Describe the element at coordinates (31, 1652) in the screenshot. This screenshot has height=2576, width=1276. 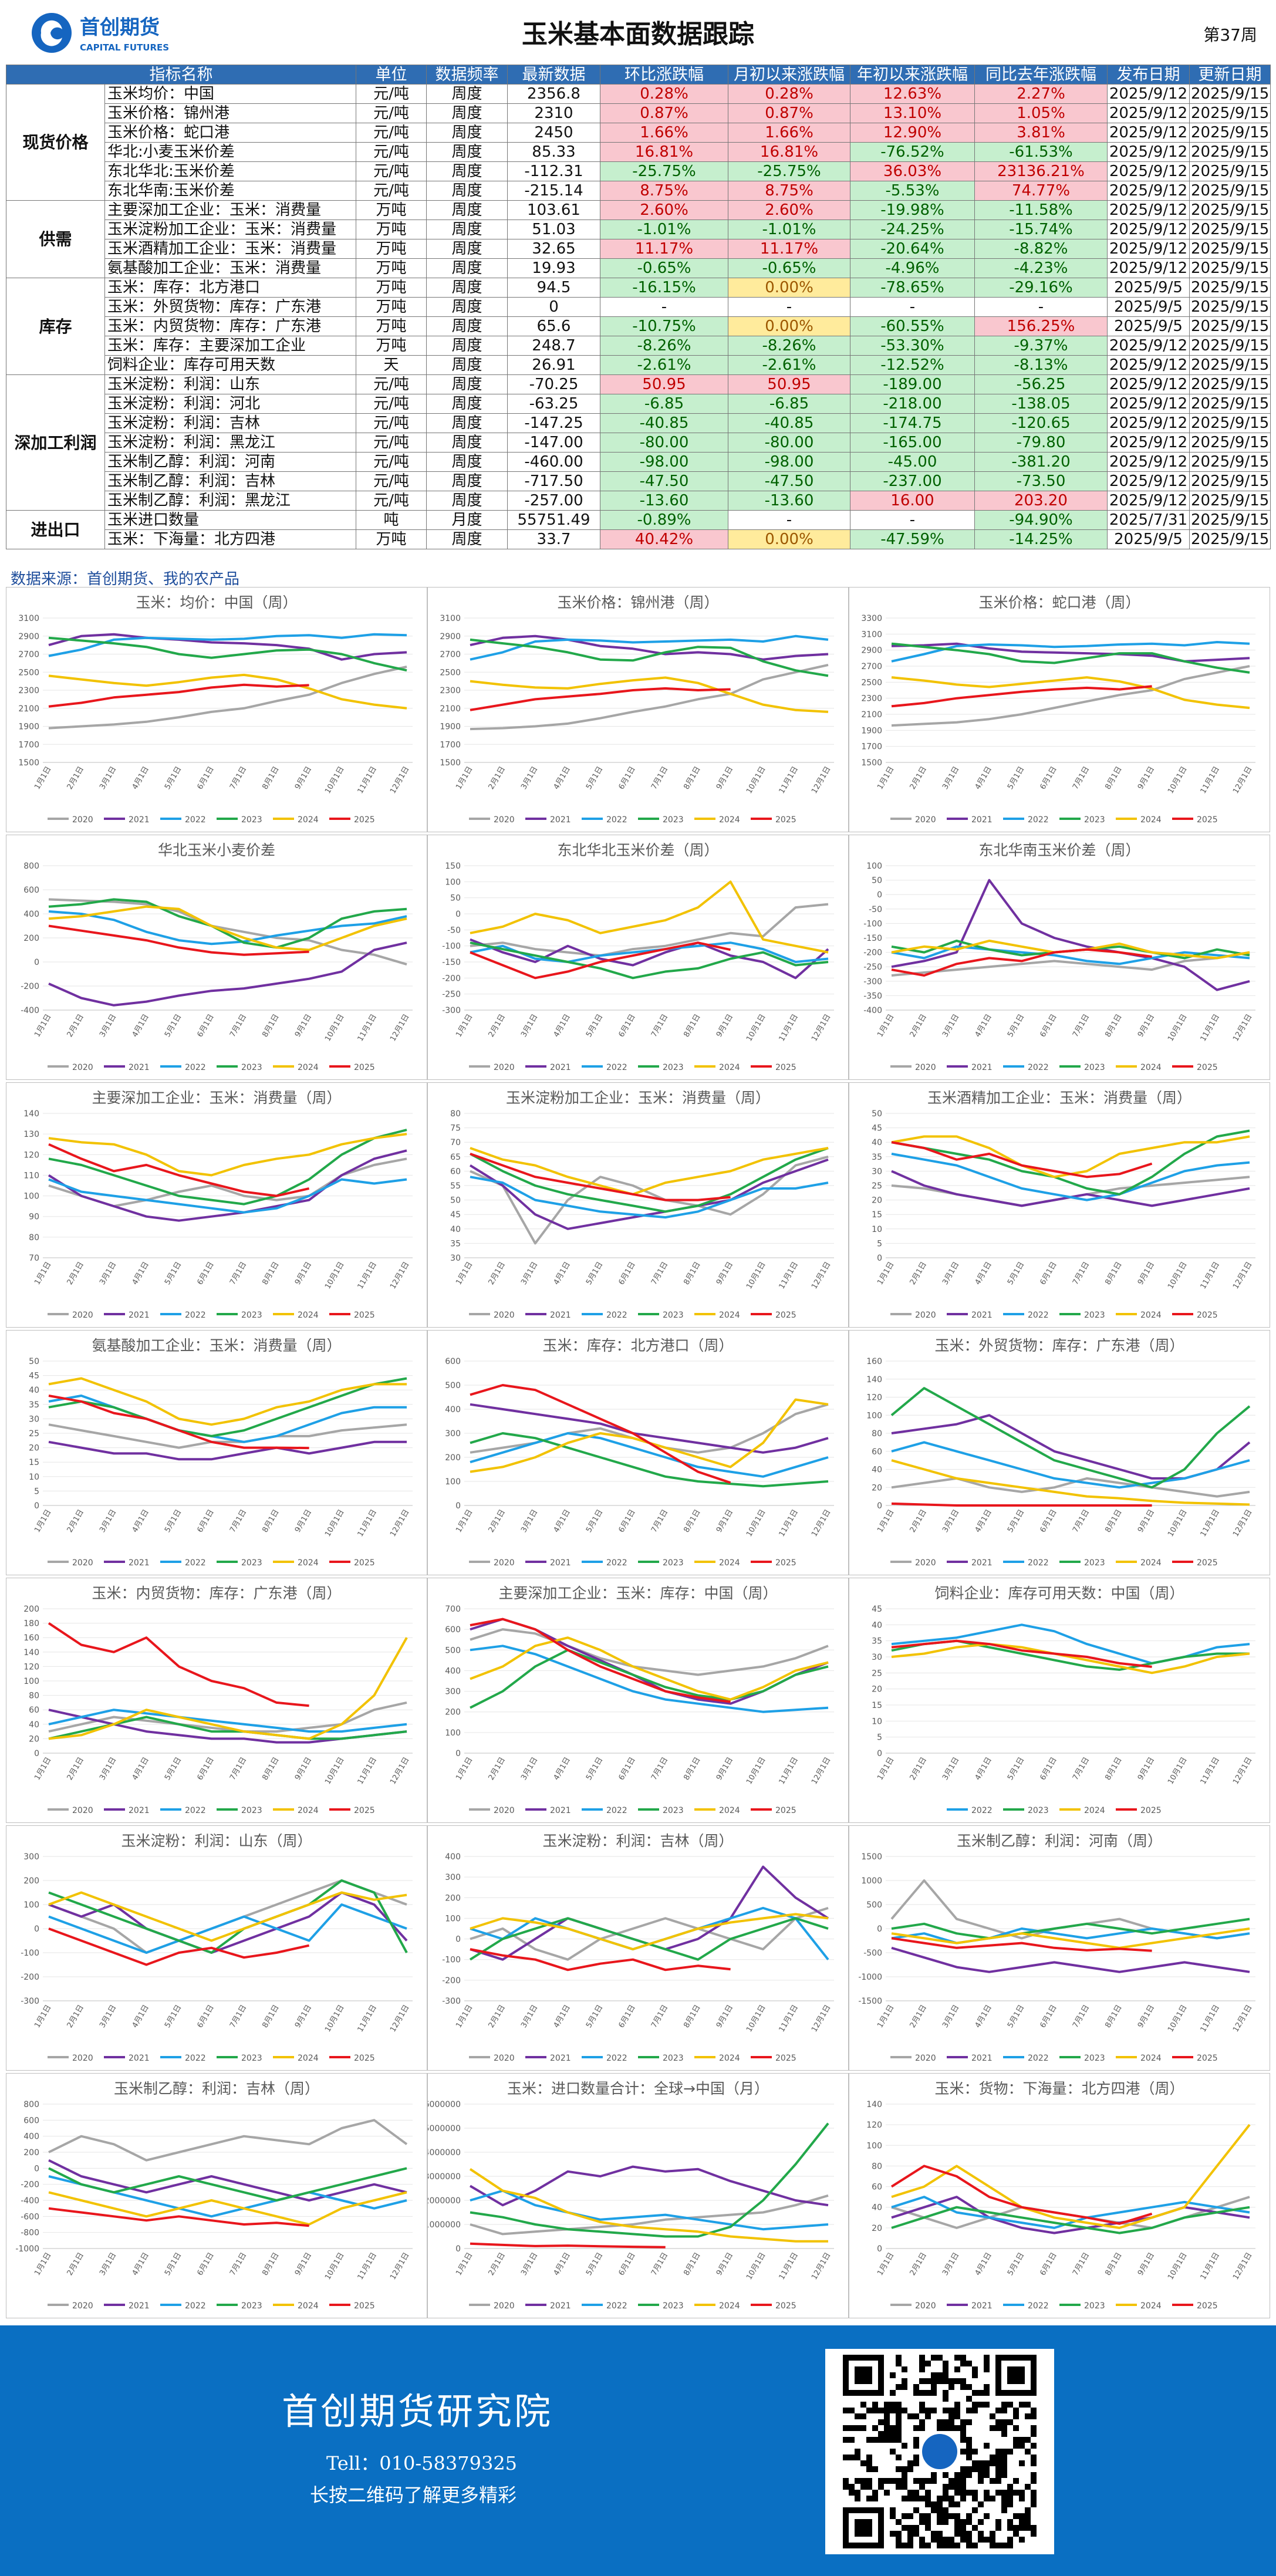
I see `y-tick-label: 140` at that location.